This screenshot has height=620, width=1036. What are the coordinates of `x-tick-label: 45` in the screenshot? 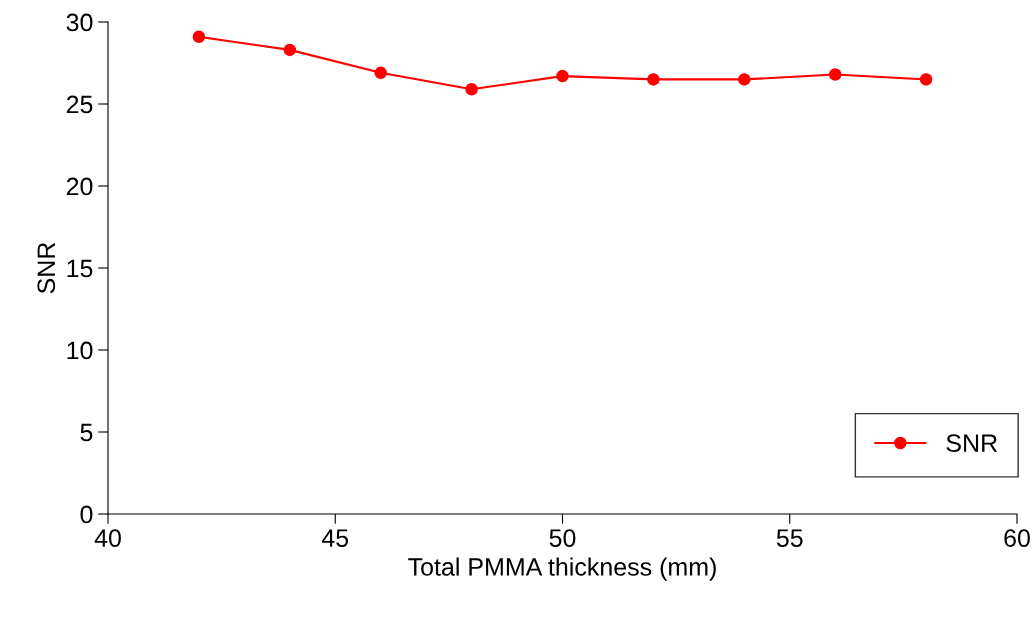 It's located at (335, 538).